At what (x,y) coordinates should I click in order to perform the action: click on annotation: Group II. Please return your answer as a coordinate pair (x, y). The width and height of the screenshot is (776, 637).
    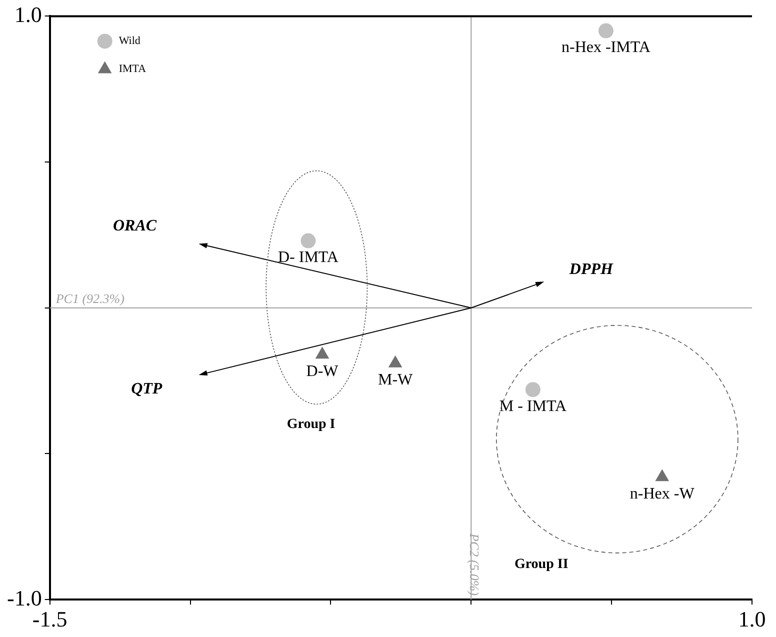
    Looking at the image, I should click on (541, 564).